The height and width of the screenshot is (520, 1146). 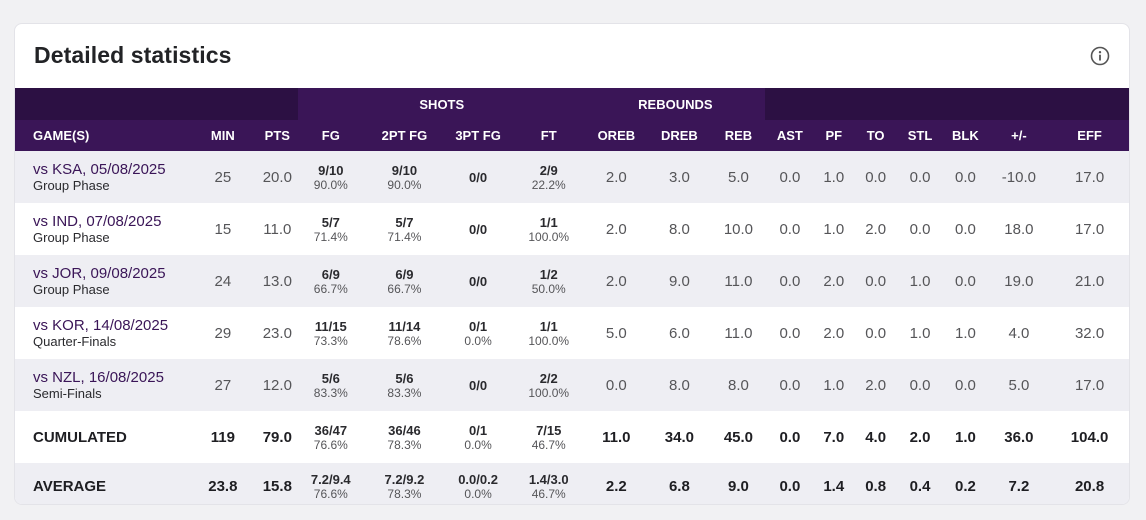 What do you see at coordinates (404, 444) in the screenshot?
I see `fg2-percentage: 78.3%` at bounding box center [404, 444].